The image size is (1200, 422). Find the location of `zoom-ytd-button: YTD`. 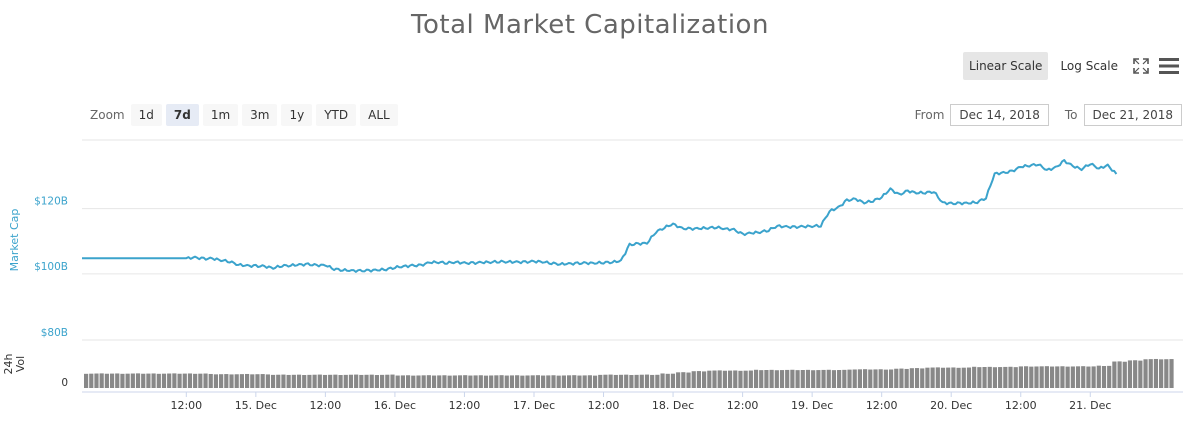

zoom-ytd-button: YTD is located at coordinates (336, 115).